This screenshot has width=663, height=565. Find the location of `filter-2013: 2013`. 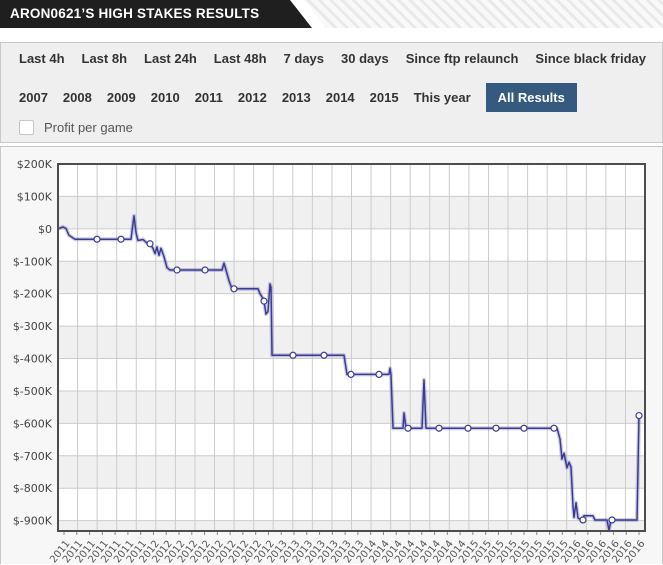

filter-2013: 2013 is located at coordinates (296, 97).